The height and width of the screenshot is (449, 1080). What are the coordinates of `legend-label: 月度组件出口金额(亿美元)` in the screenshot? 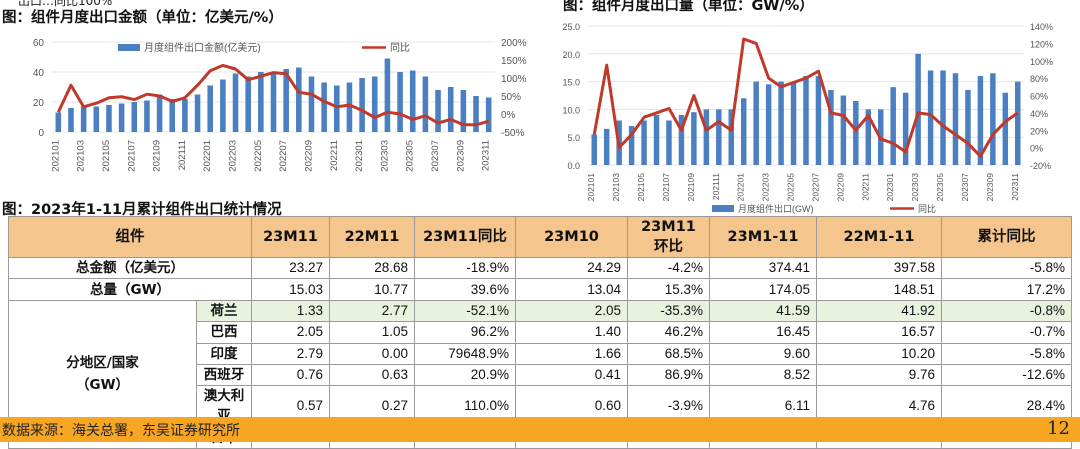 It's located at (202, 47).